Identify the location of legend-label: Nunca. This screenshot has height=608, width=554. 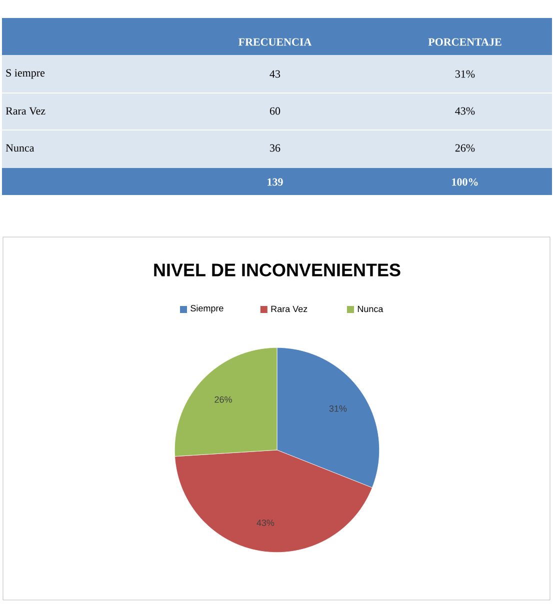
(371, 309).